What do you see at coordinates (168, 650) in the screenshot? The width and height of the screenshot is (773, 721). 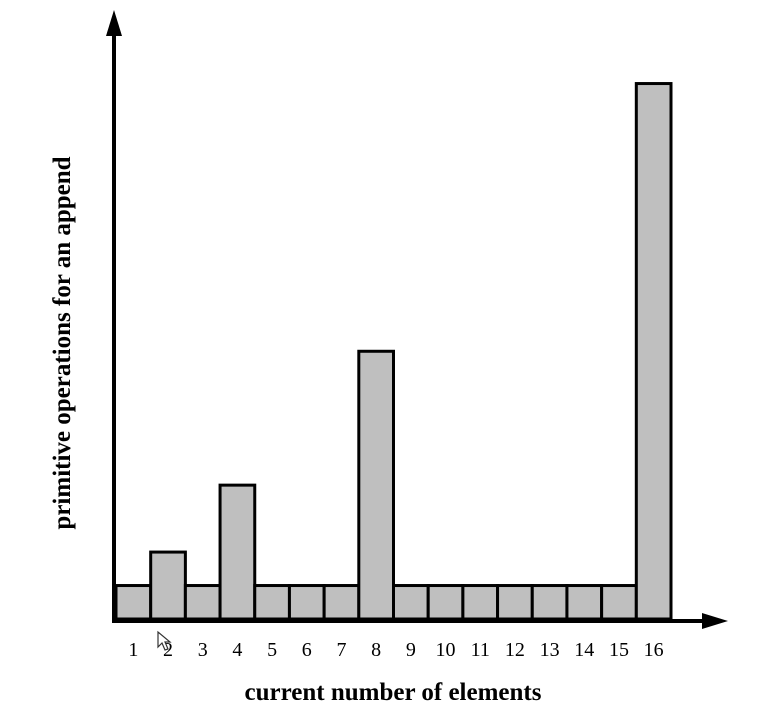 I see `x-tick-label-2: 2` at bounding box center [168, 650].